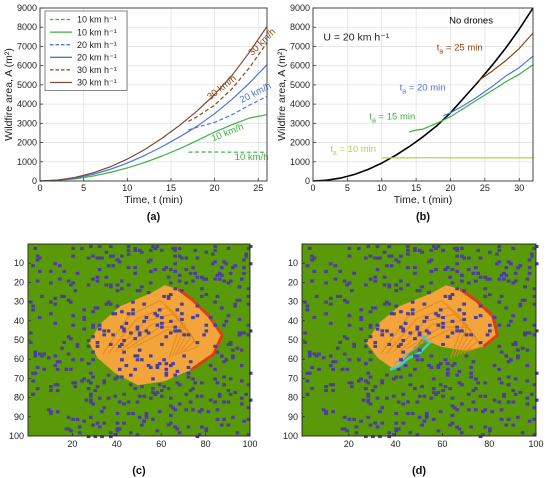 Image resolution: width=550 pixels, height=478 pixels. I want to click on x-tick-label: 100, so click(535, 444).